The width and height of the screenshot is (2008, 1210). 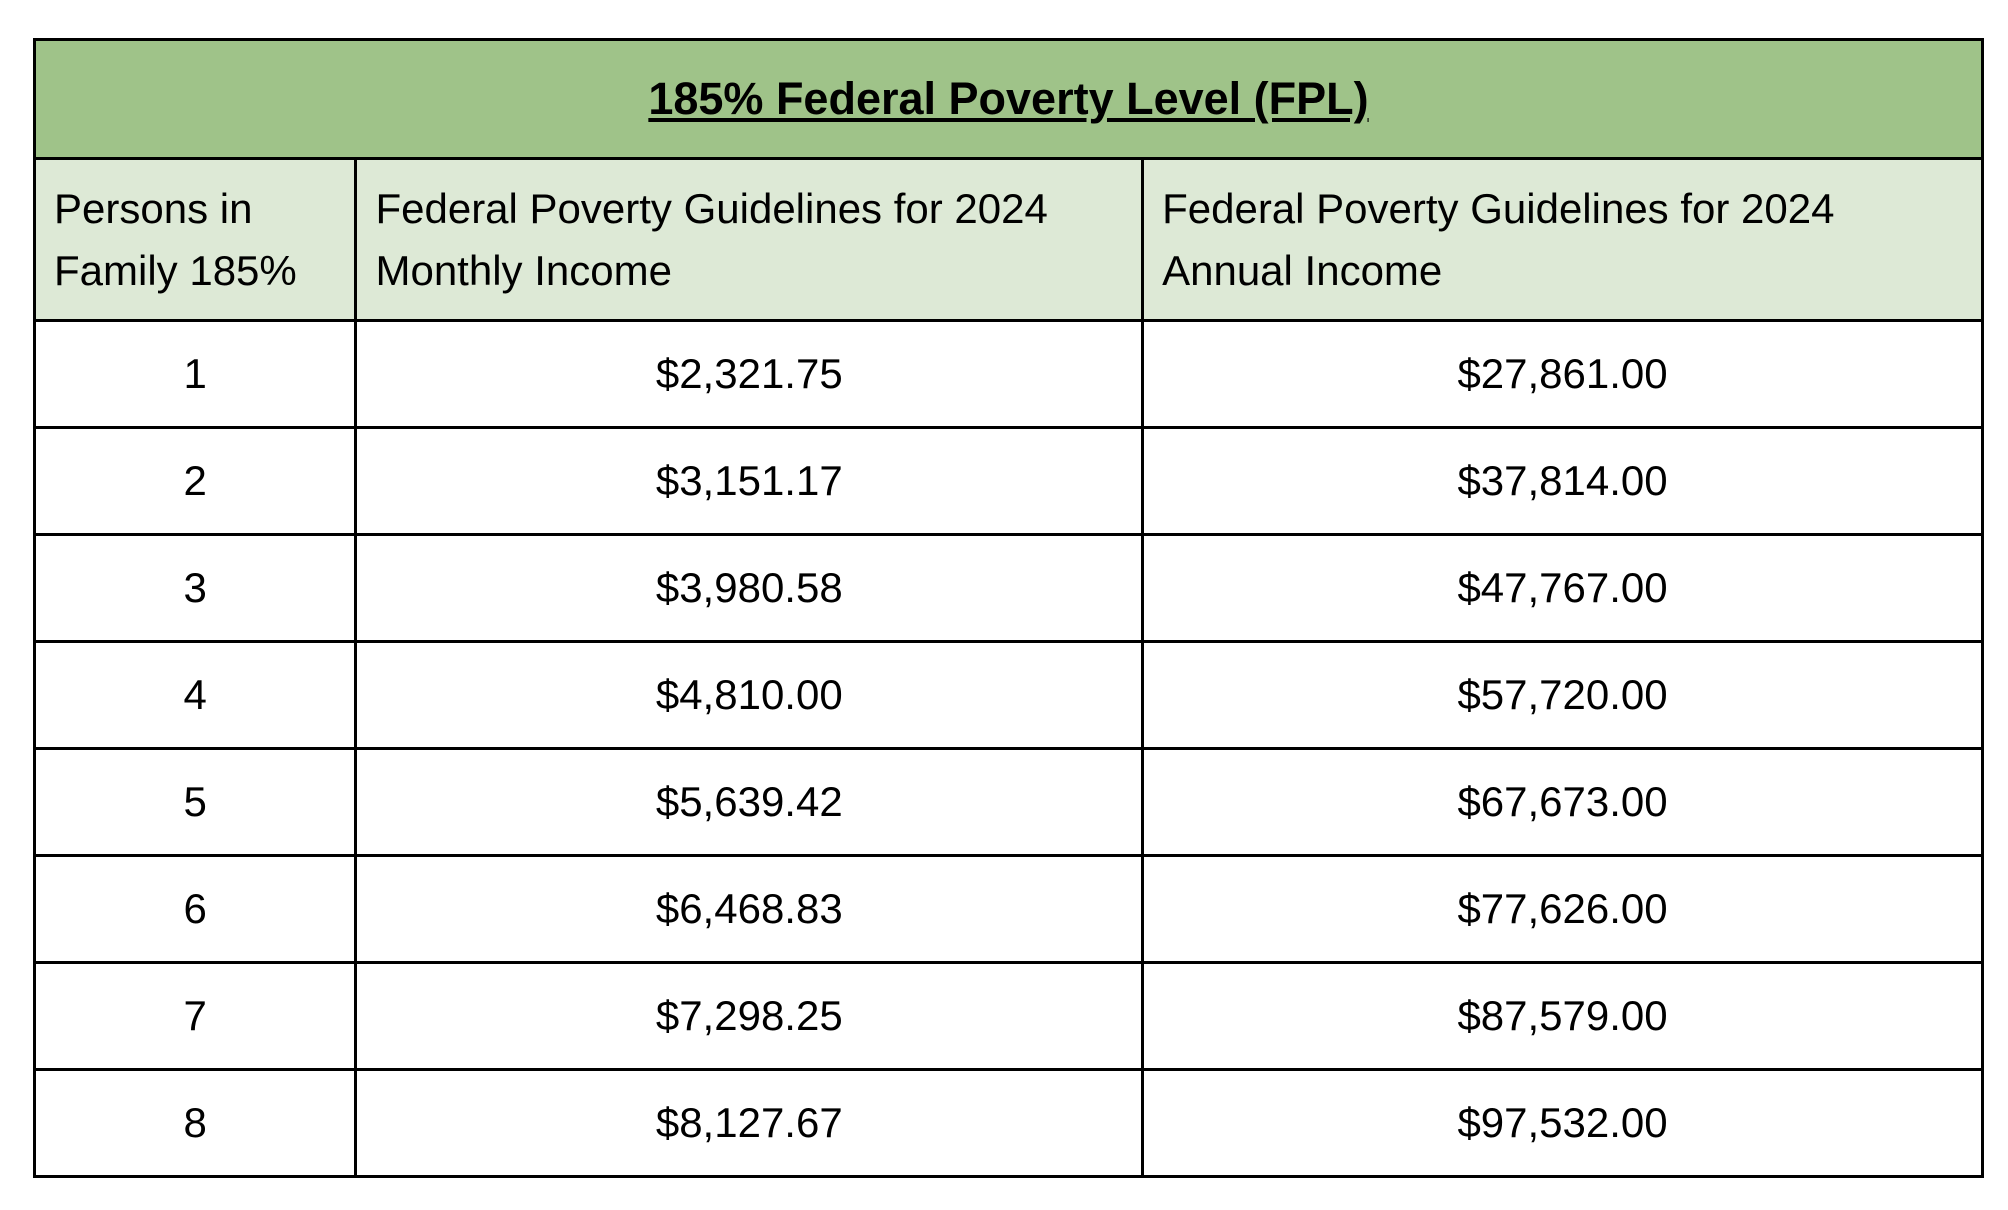 What do you see at coordinates (195, 909) in the screenshot?
I see `persons-cell: 6` at bounding box center [195, 909].